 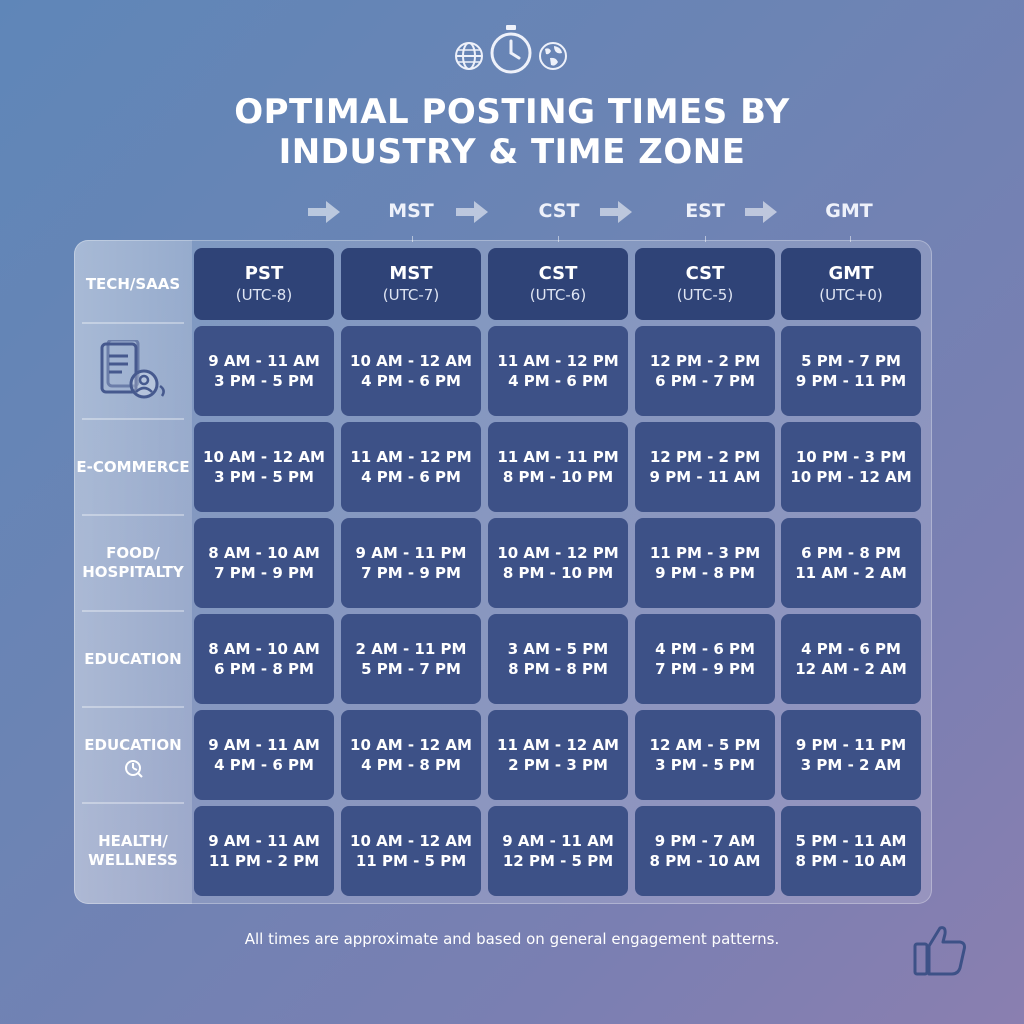 What do you see at coordinates (851, 467) in the screenshot?
I see `time-cell: 10 PM - 3 PM 10 PM - 12 AM` at bounding box center [851, 467].